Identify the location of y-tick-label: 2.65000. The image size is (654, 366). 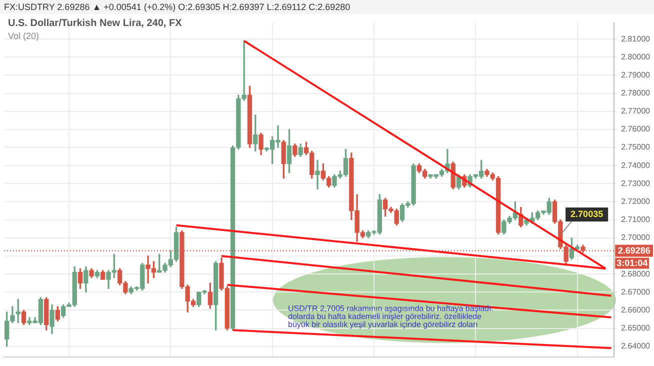
(636, 327).